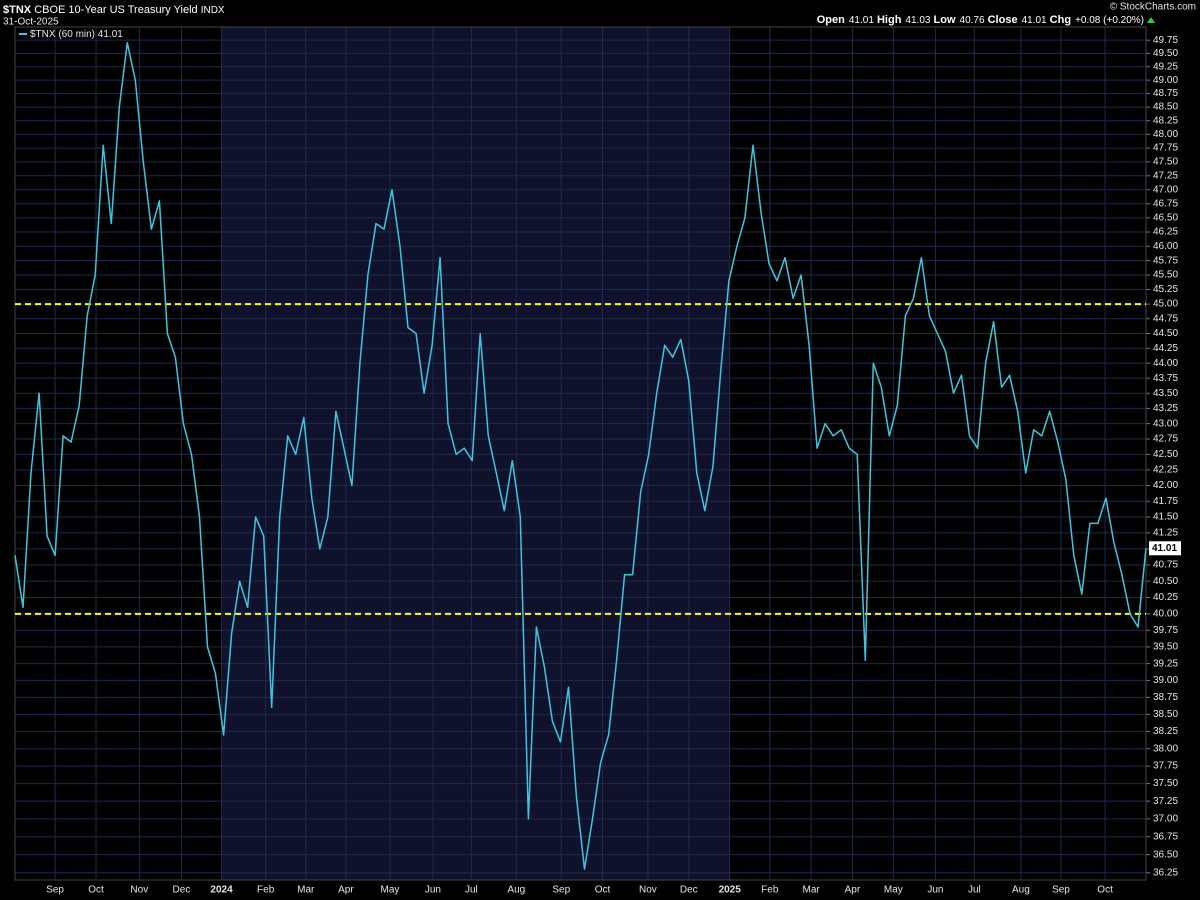  I want to click on y-tick-label: 46.00, so click(1165, 246).